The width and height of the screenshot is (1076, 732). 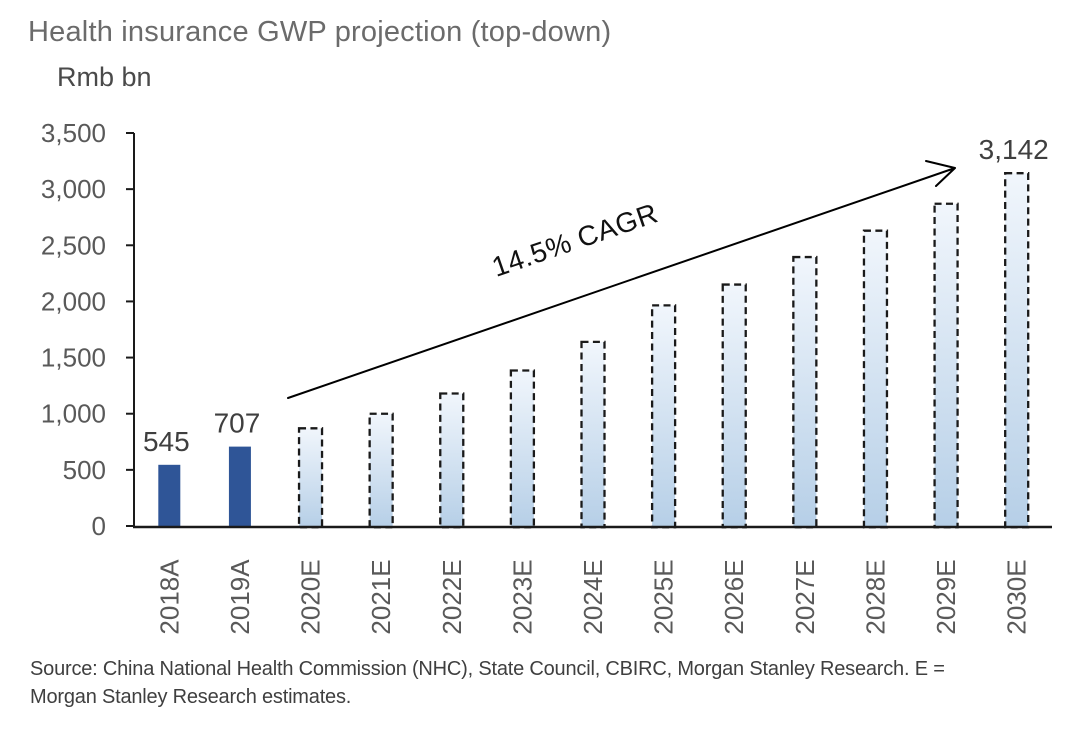 What do you see at coordinates (73, 414) in the screenshot?
I see `y-axis-tick-label: 1,000` at bounding box center [73, 414].